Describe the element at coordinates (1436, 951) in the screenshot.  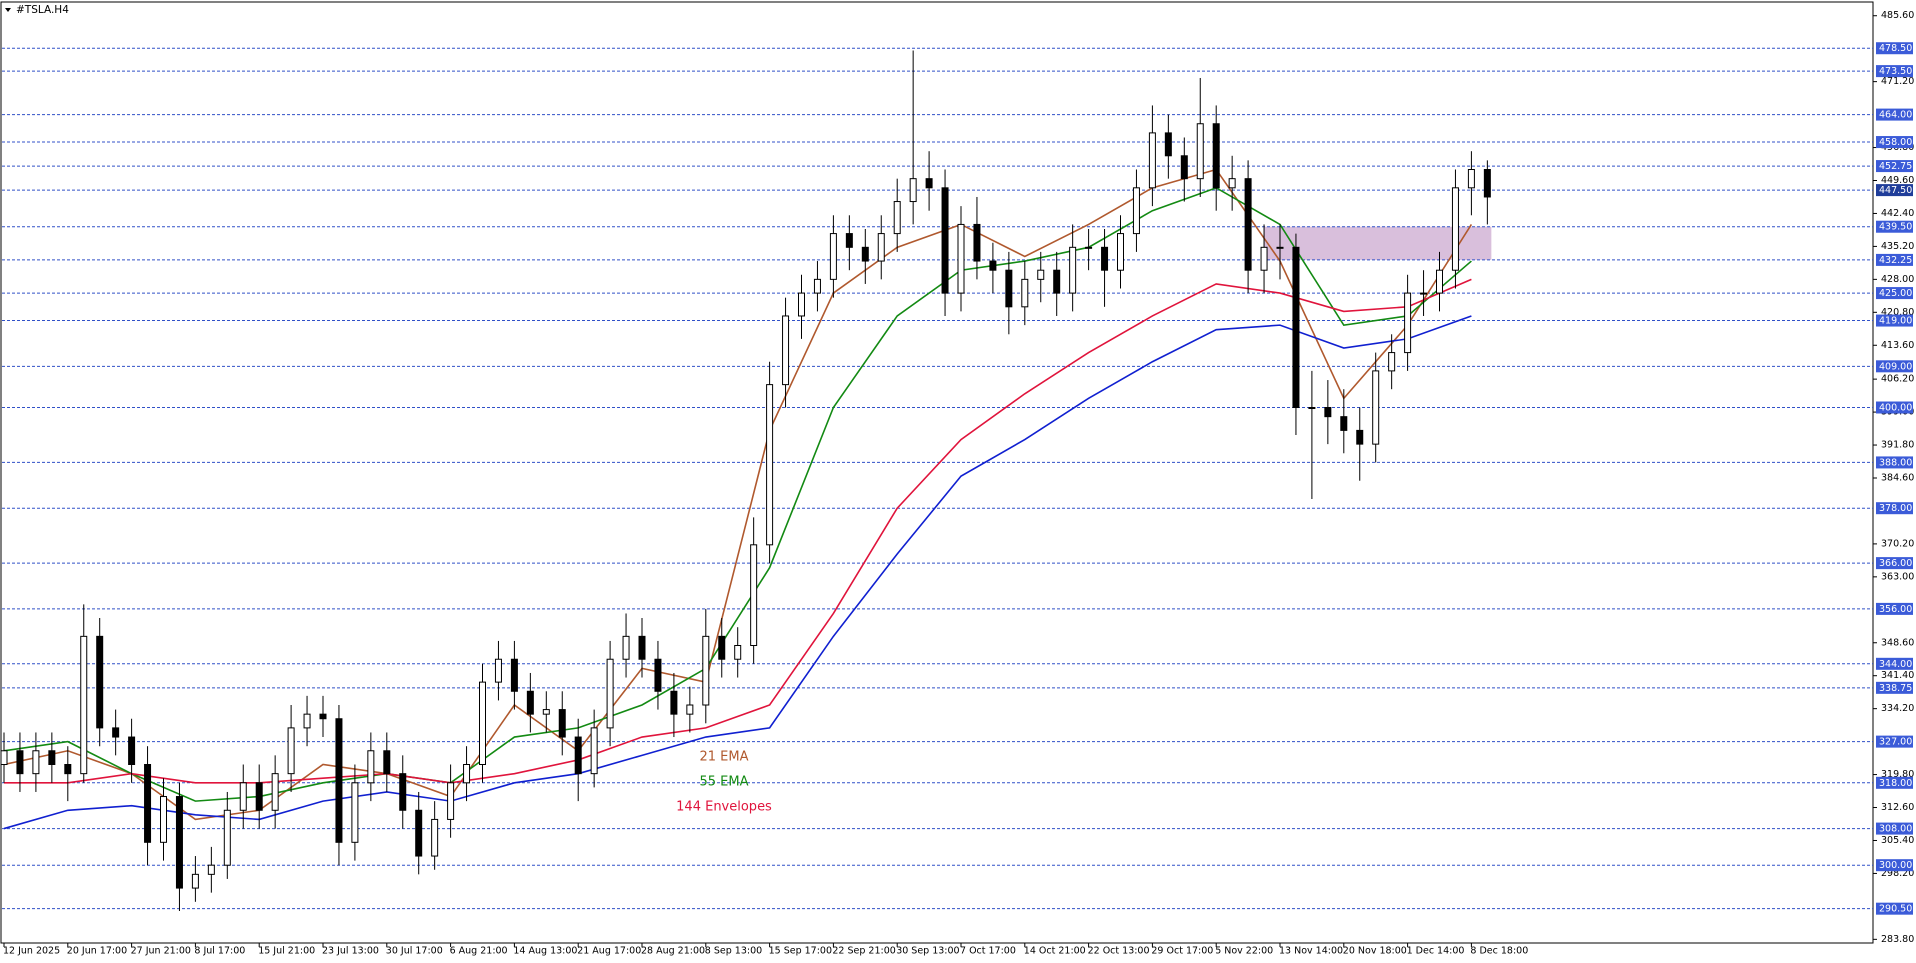
I see `x-tick-label: 1 Dec 14:00` at that location.